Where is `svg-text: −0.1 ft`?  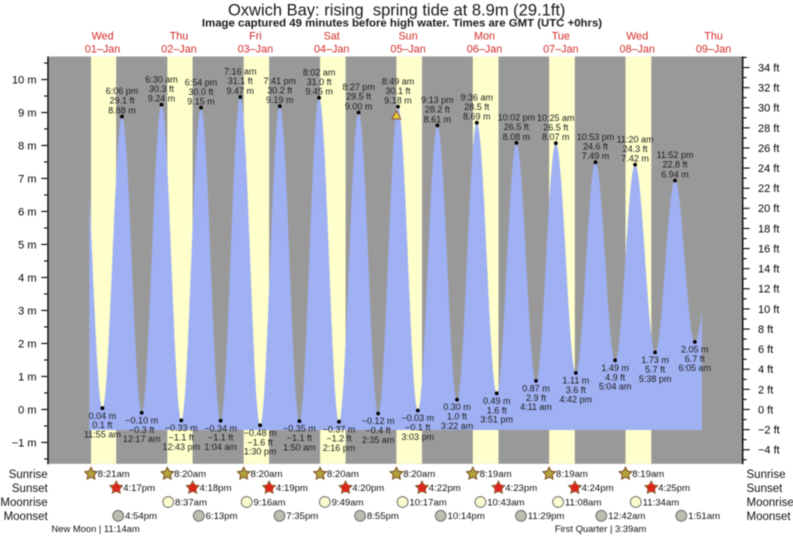
svg-text: −0.1 ft is located at coordinates (418, 428).